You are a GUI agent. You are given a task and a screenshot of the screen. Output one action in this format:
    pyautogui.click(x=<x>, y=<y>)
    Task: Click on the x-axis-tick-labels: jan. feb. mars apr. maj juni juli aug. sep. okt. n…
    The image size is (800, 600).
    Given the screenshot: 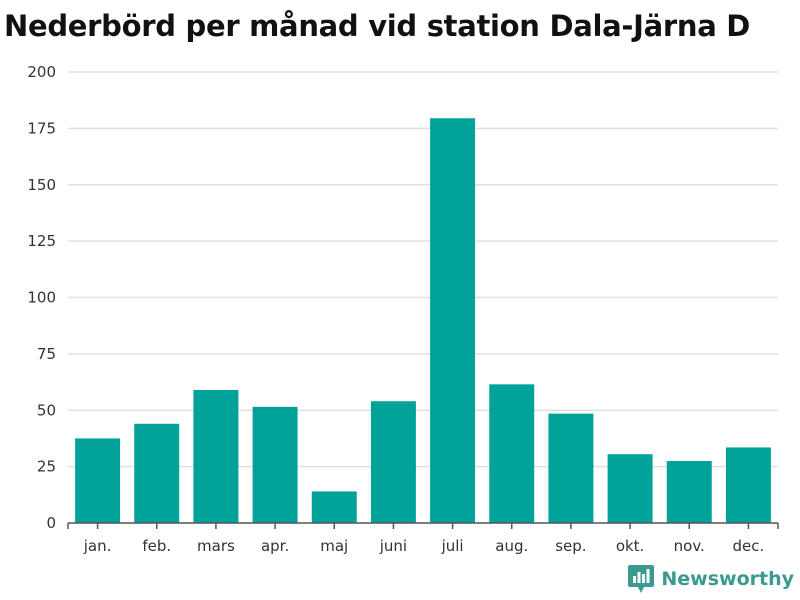 What is the action you would take?
    pyautogui.click(x=424, y=546)
    